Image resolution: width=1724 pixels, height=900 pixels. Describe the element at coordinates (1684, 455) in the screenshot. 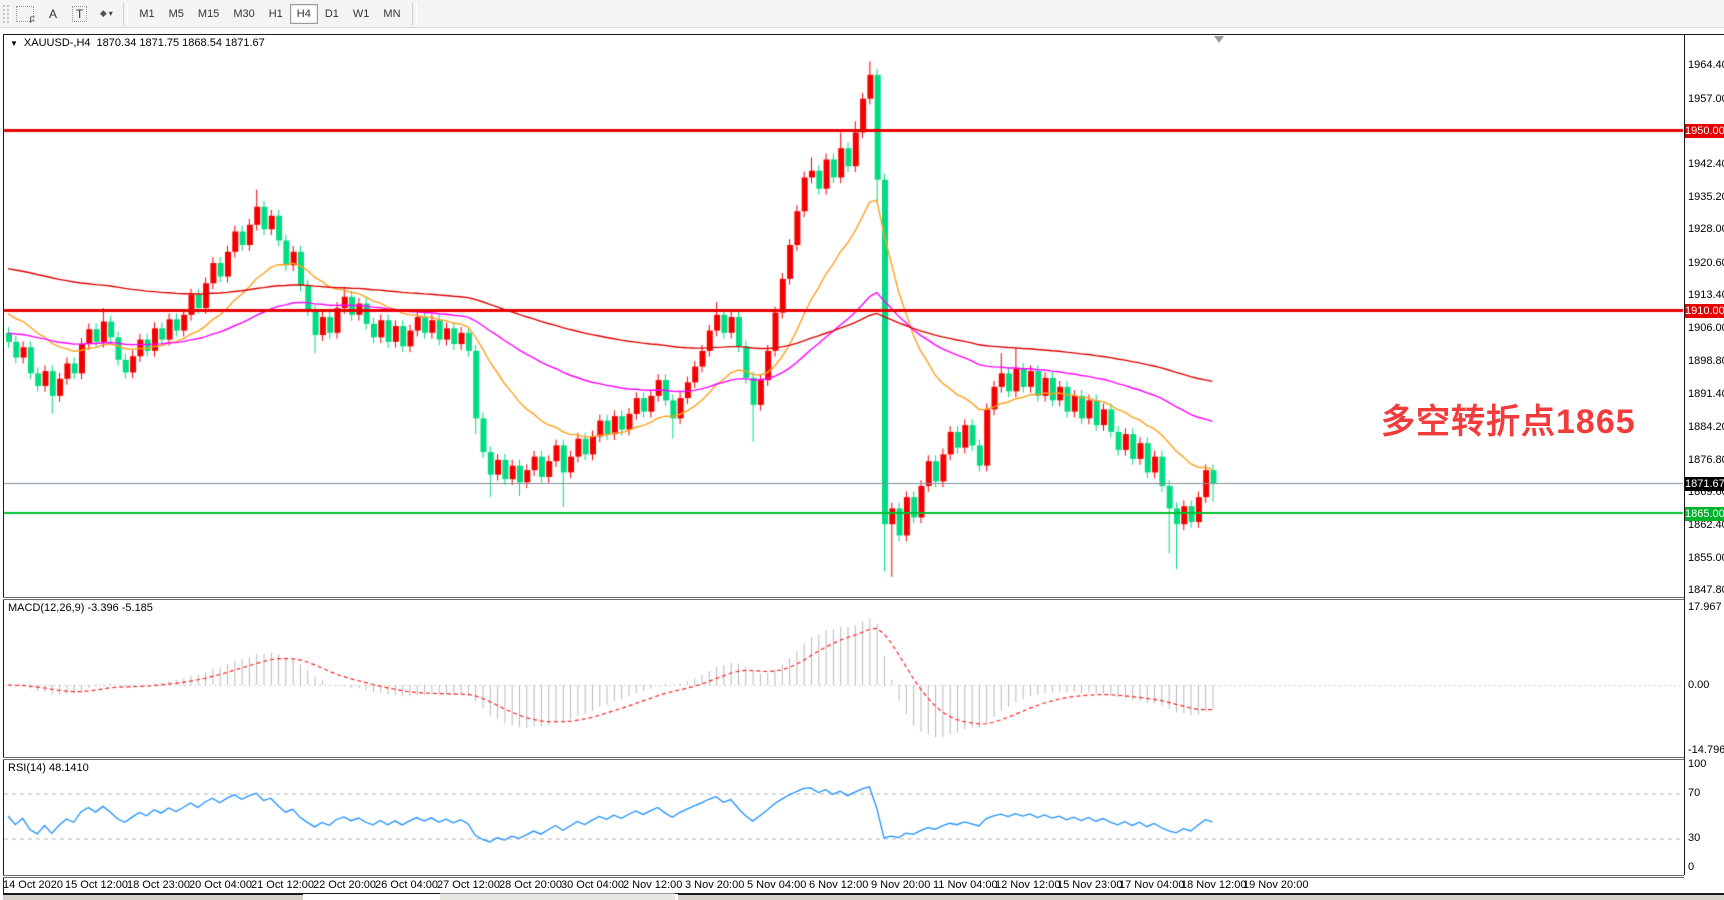

I see `price-axis-border` at that location.